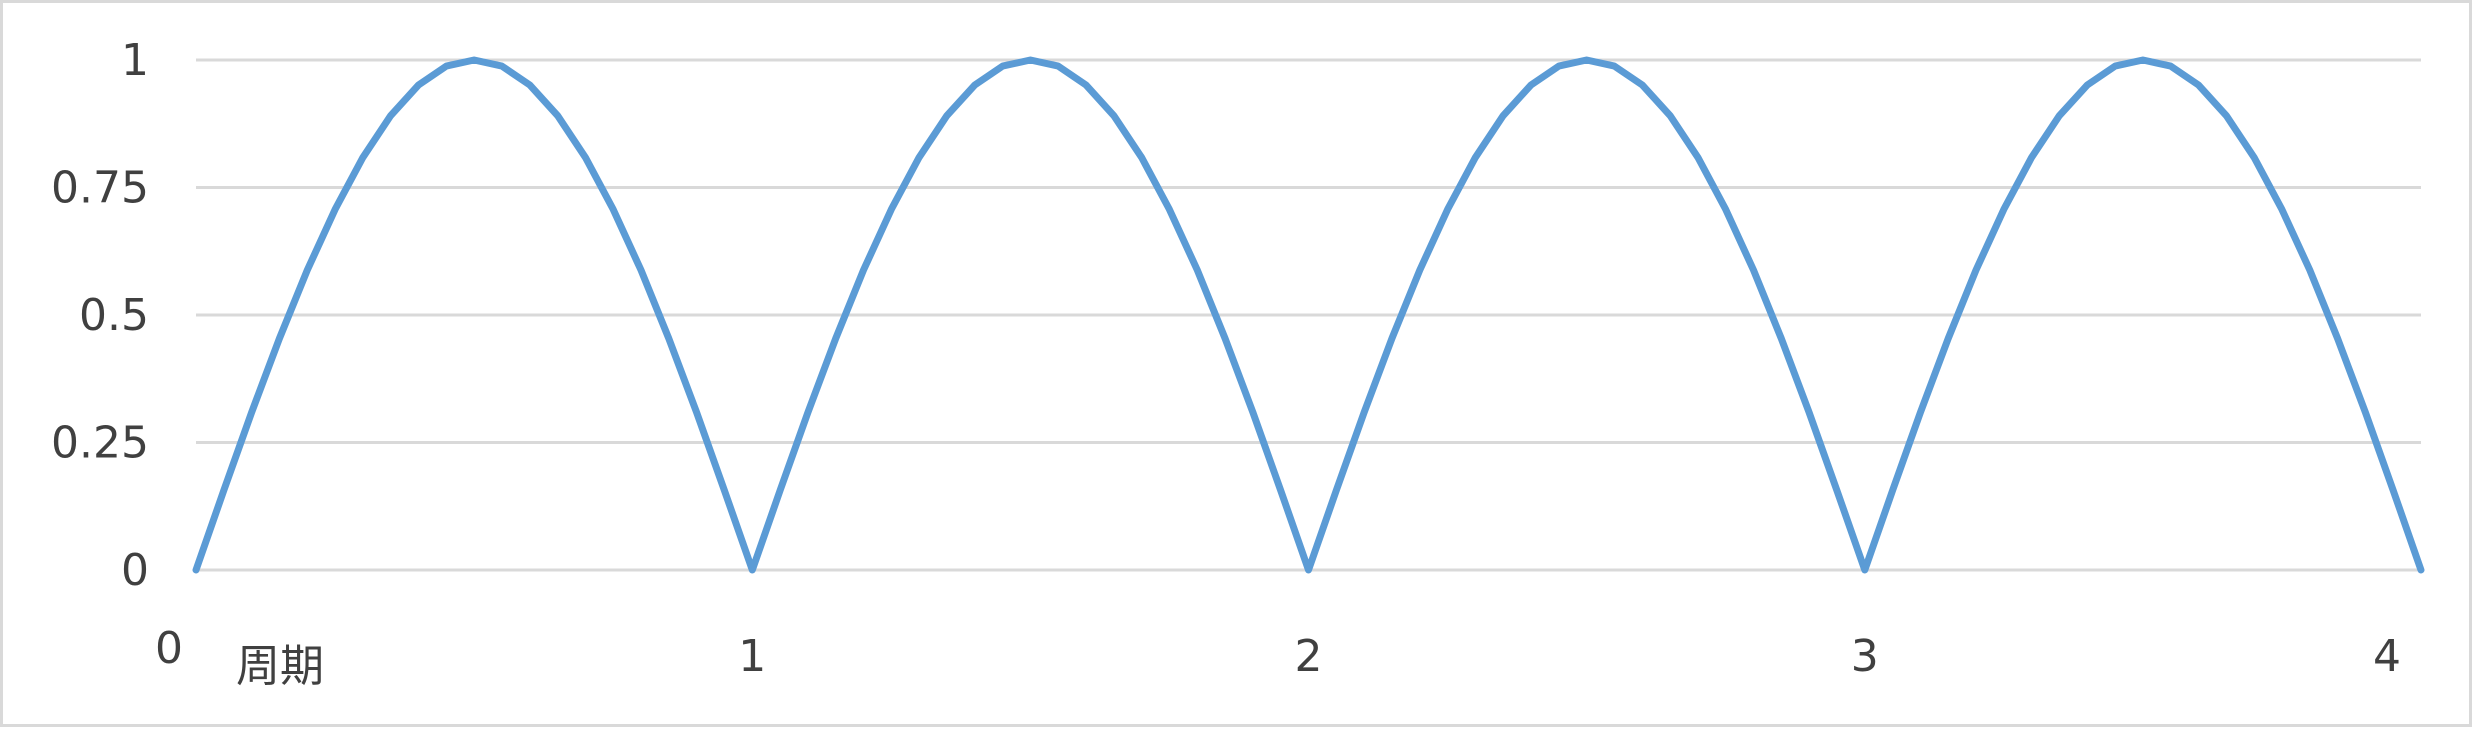 This screenshot has height=730, width=2472. I want to click on x-axis-tick-labels: 0 1 2 3 4, so click(1278, 652).